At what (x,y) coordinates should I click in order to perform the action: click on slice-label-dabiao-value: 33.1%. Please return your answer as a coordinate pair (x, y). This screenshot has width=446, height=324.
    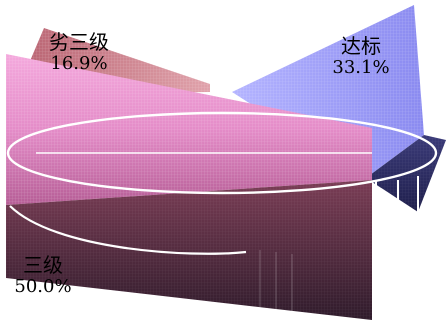
    Looking at the image, I should click on (361, 67).